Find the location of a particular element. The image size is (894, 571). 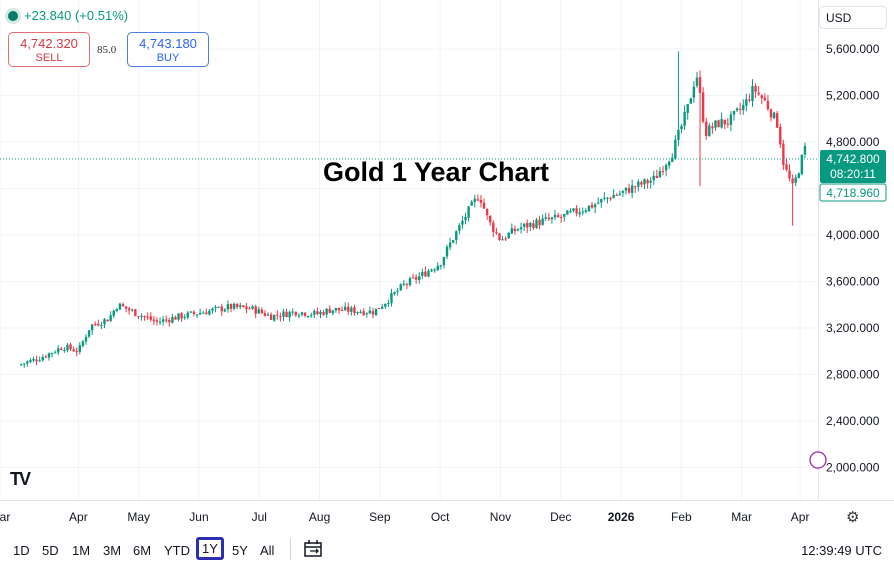

calendar-range-icon is located at coordinates (314, 549).